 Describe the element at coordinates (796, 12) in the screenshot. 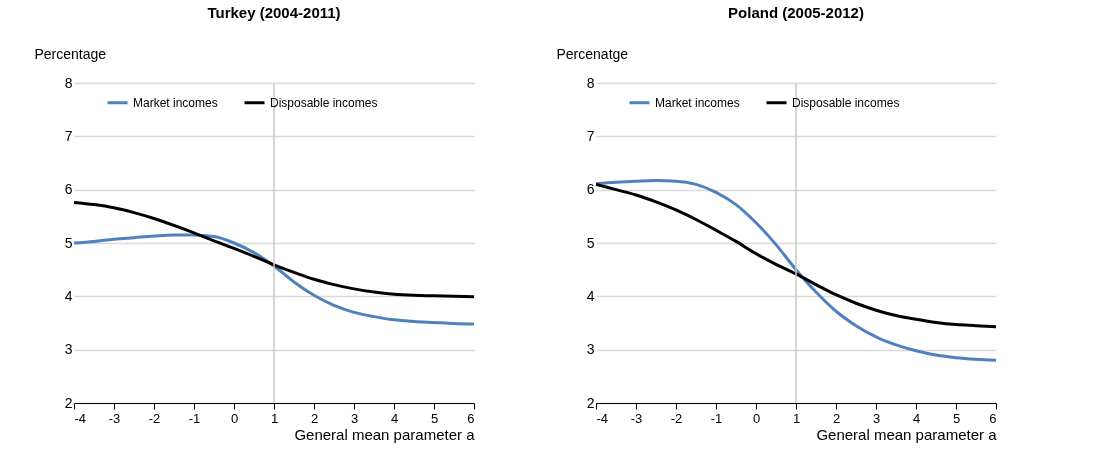

I see `chart-title: Poland (2005-2012)` at that location.